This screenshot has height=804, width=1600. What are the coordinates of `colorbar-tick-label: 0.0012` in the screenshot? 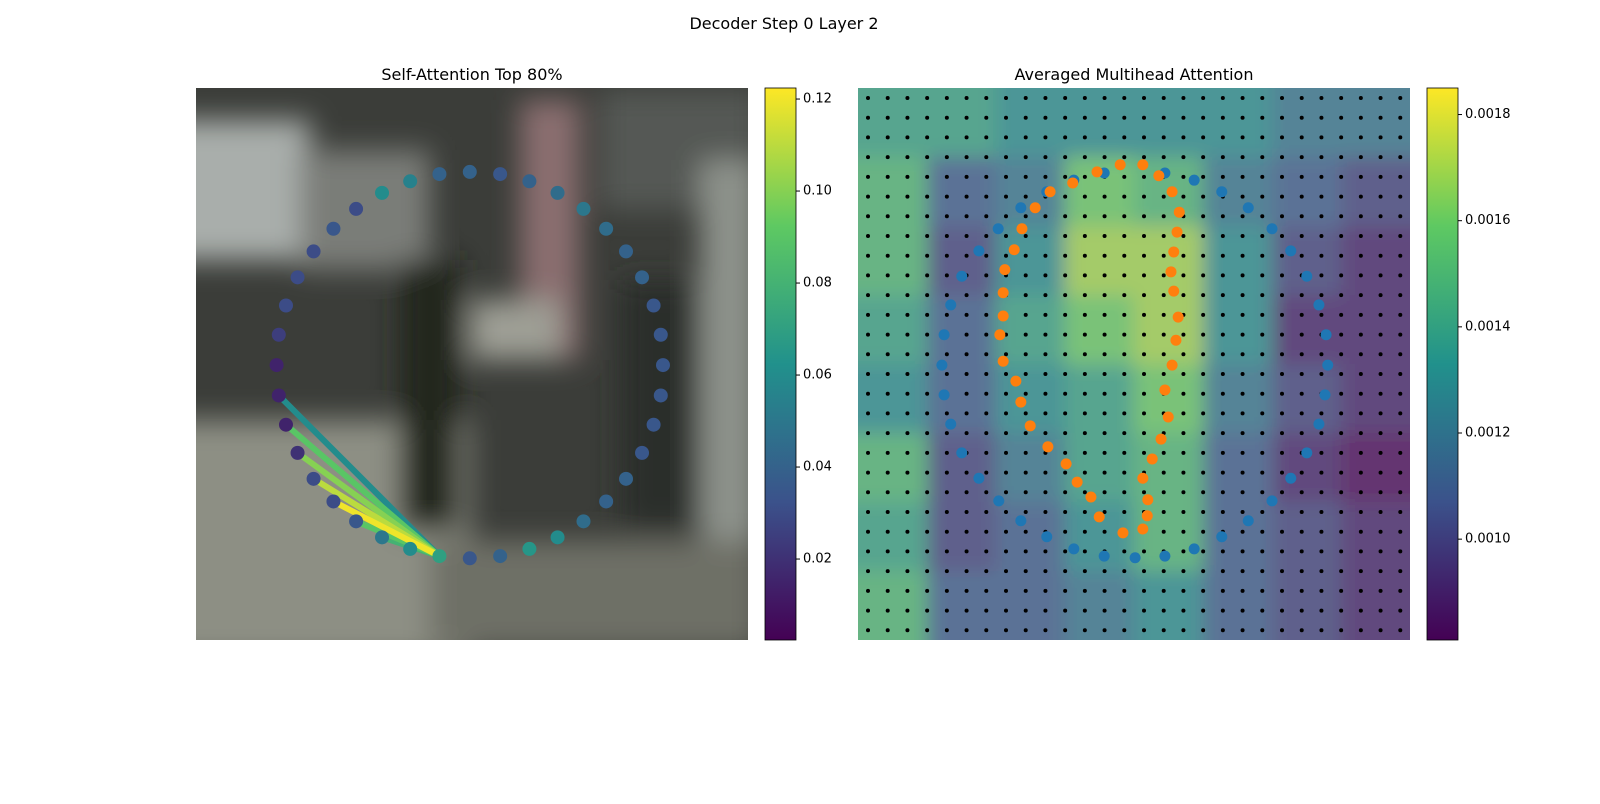 It's located at (1488, 433).